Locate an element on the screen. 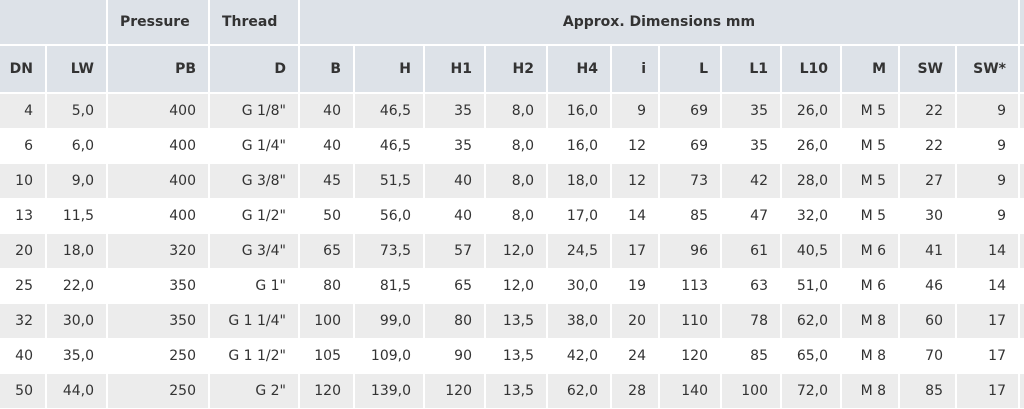  table-cell: 5,0 is located at coordinates (76, 111).